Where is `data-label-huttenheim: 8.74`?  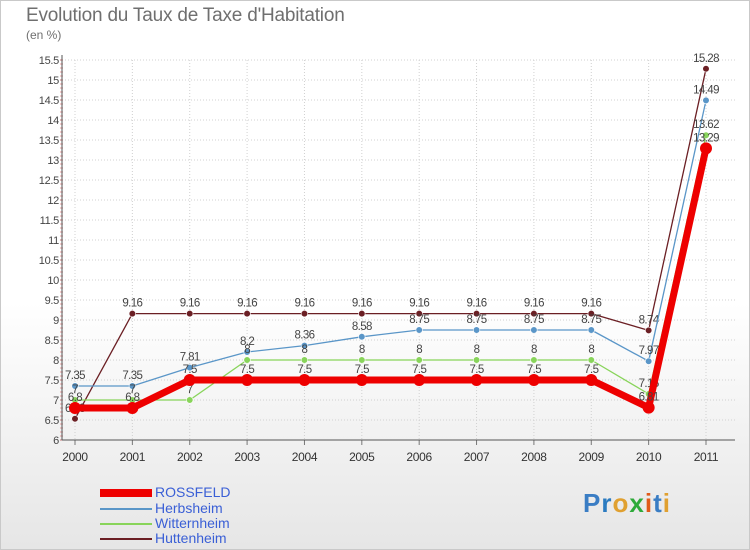 data-label-huttenheim: 8.74 is located at coordinates (649, 320).